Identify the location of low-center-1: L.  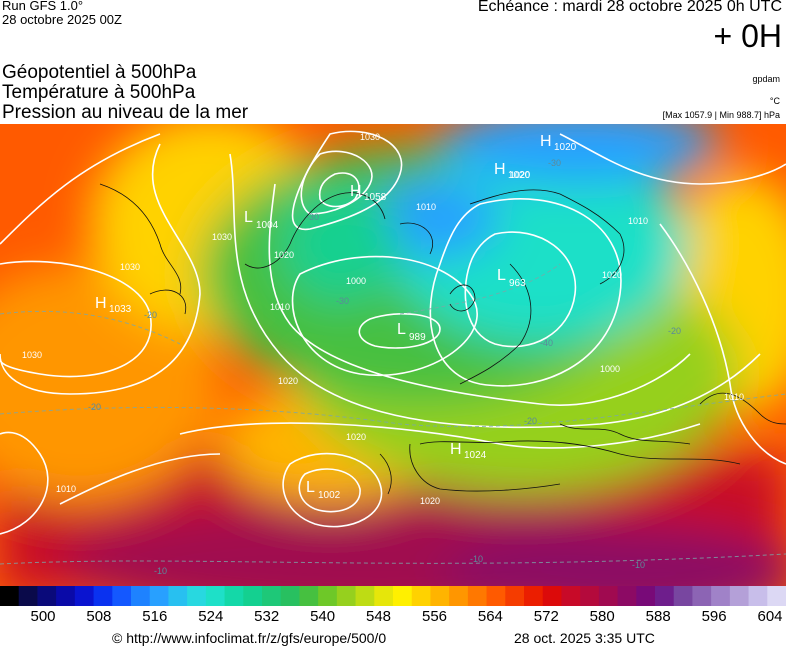
(248, 217).